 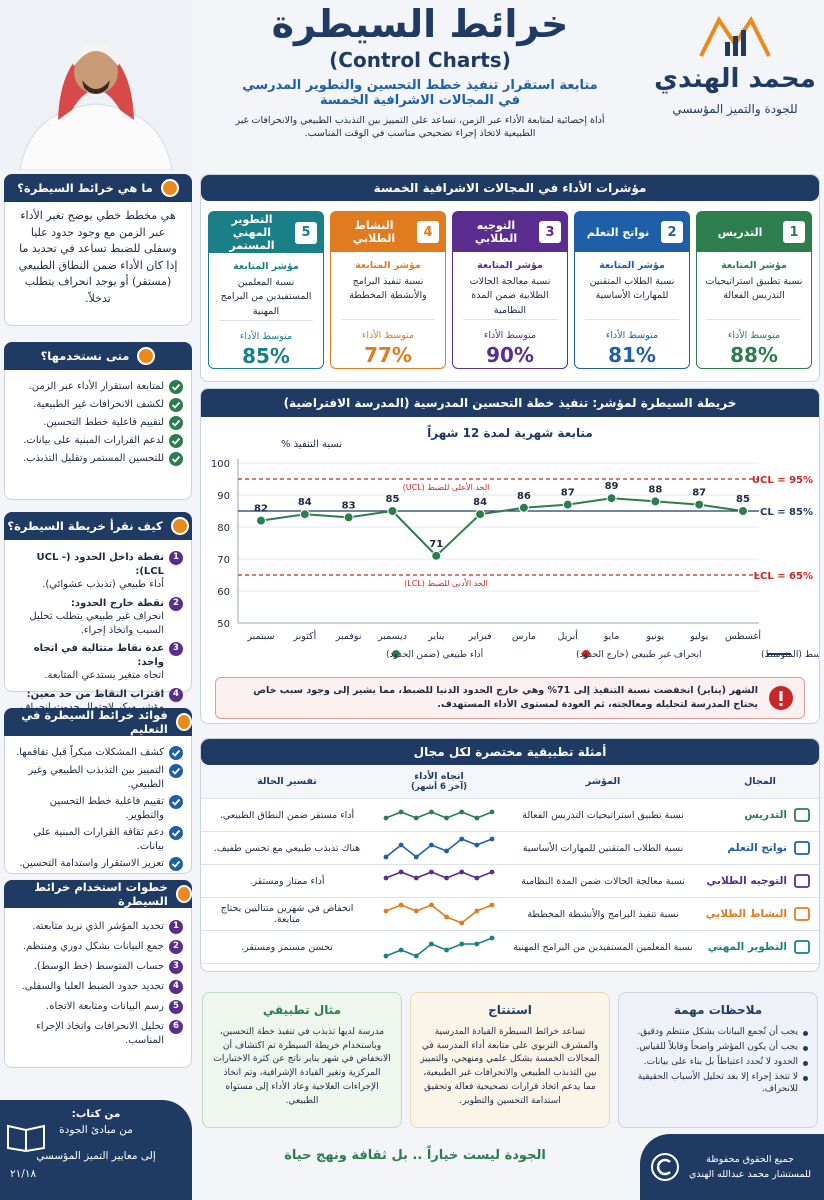 I want to click on limit-label: UCL = 95%, so click(x=782, y=480).